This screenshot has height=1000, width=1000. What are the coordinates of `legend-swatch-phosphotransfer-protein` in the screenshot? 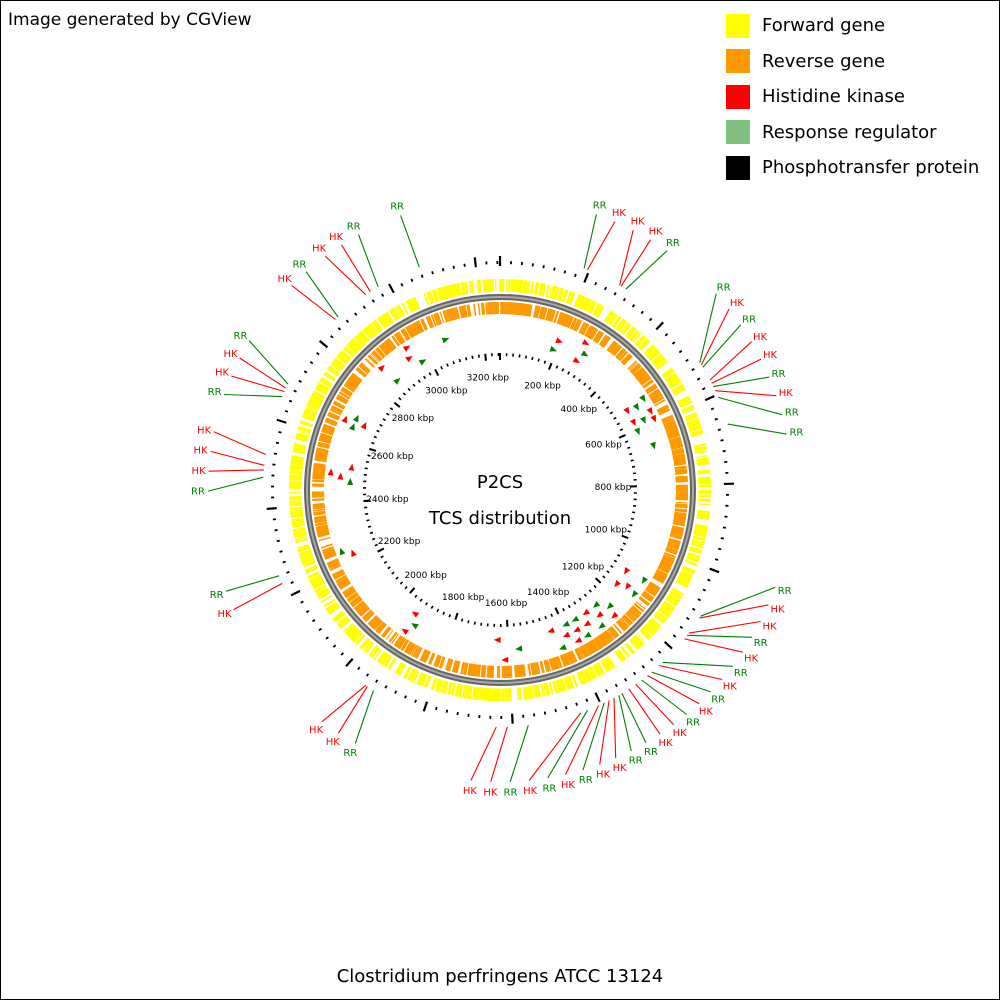 It's located at (738, 167).